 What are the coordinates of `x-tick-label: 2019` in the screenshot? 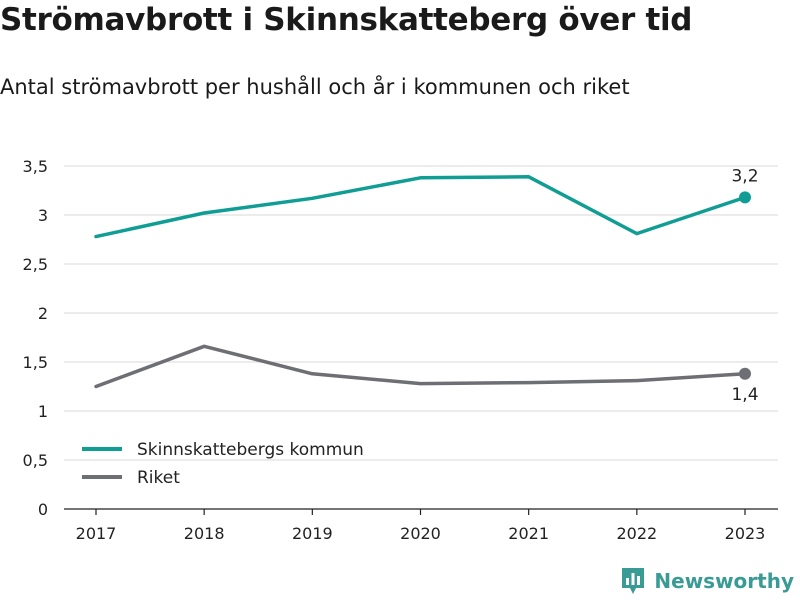 It's located at (312, 533).